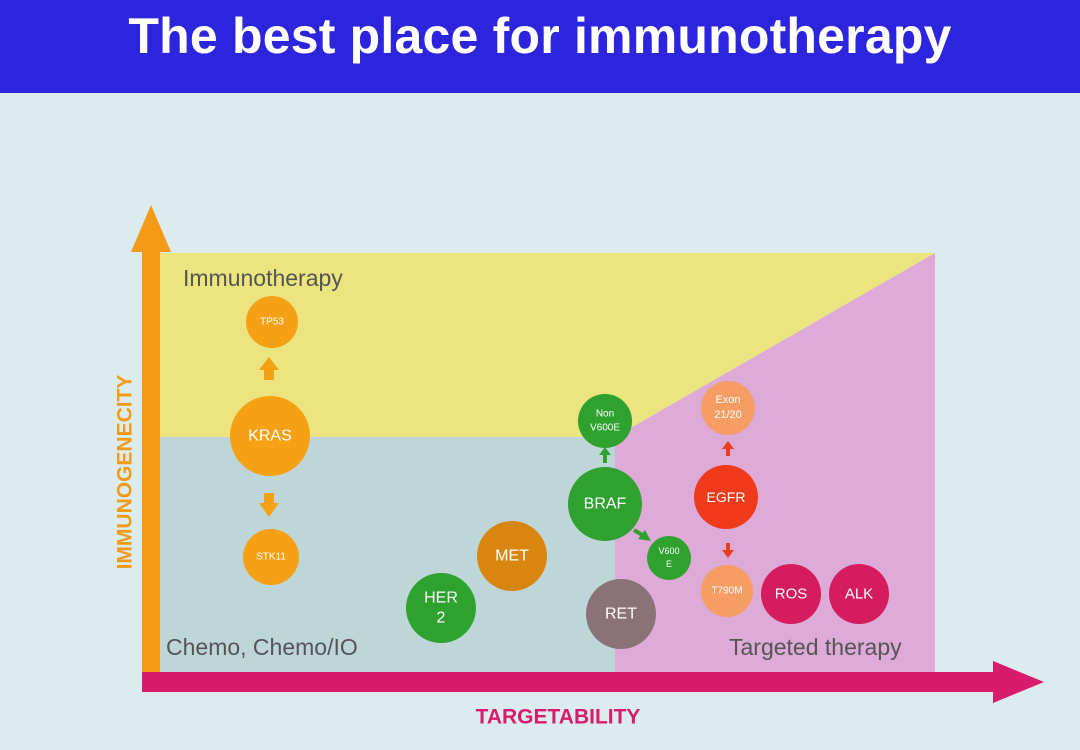  Describe the element at coordinates (151, 462) in the screenshot. I see `y-axis-line` at that location.